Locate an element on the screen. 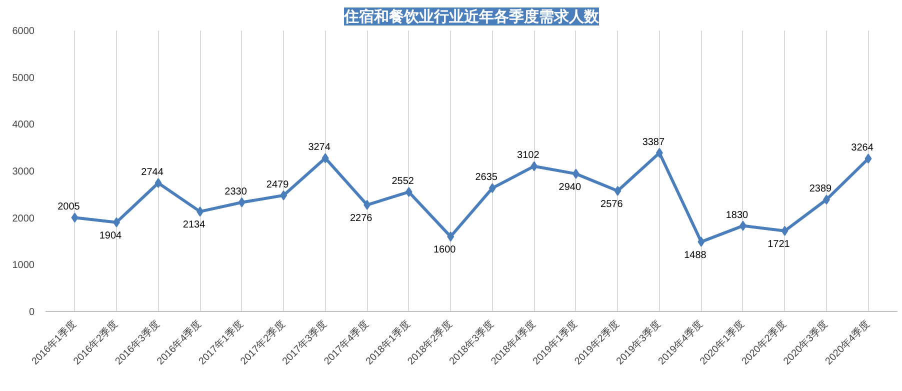 The height and width of the screenshot is (391, 902). y-tick-label: 5000 is located at coordinates (23, 78).